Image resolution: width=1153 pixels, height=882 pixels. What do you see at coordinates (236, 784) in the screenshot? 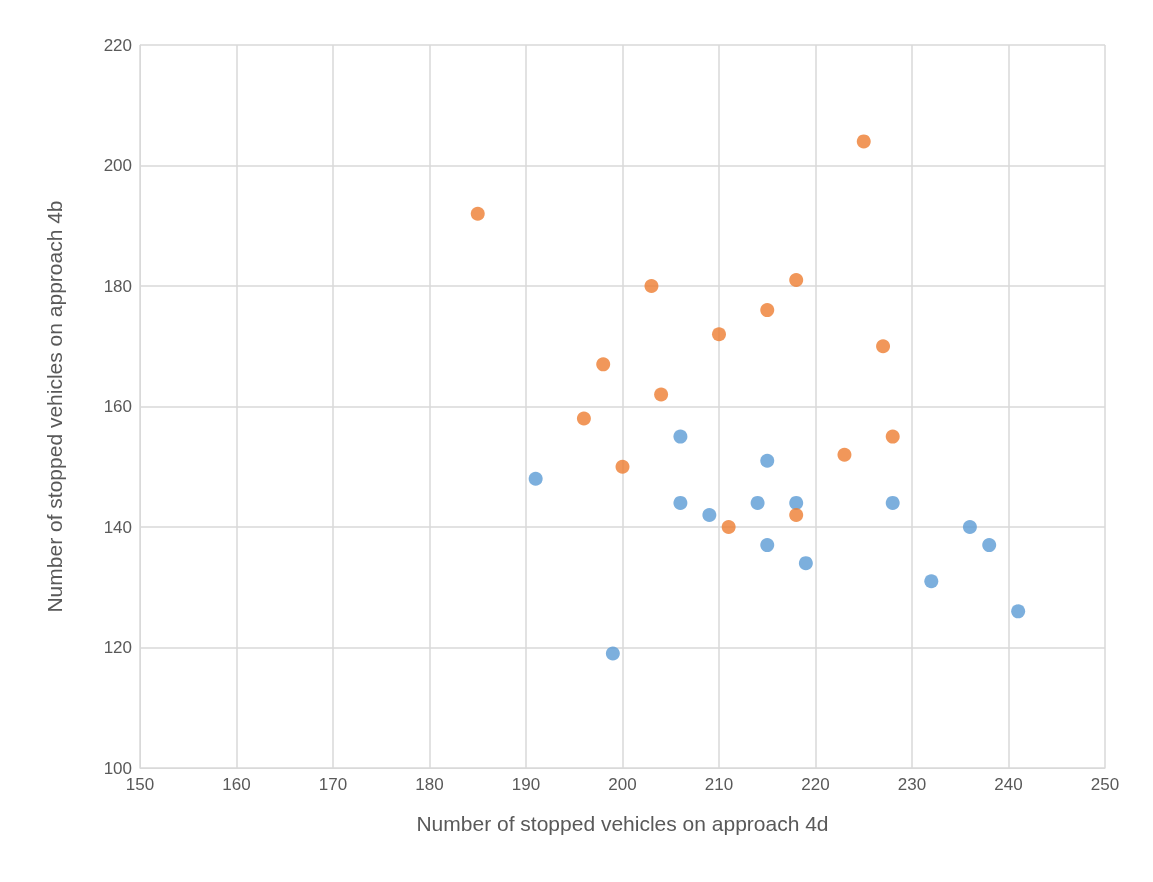
I see `x-tick-label: 160` at bounding box center [236, 784].